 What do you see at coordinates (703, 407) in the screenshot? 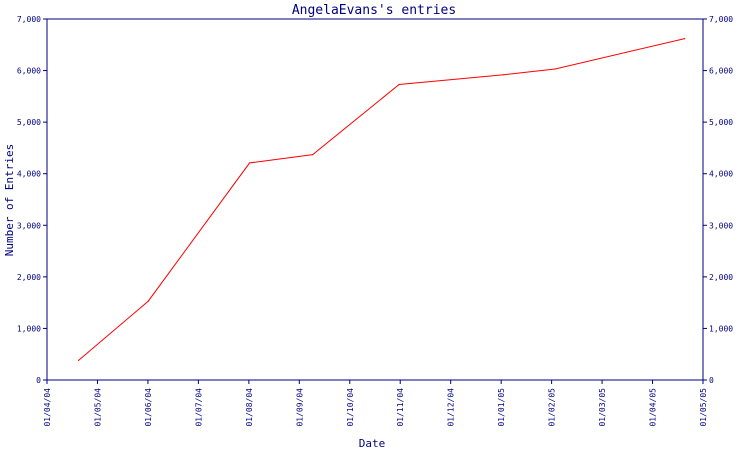
I see `x-tick-label: 01/05/05` at bounding box center [703, 407].